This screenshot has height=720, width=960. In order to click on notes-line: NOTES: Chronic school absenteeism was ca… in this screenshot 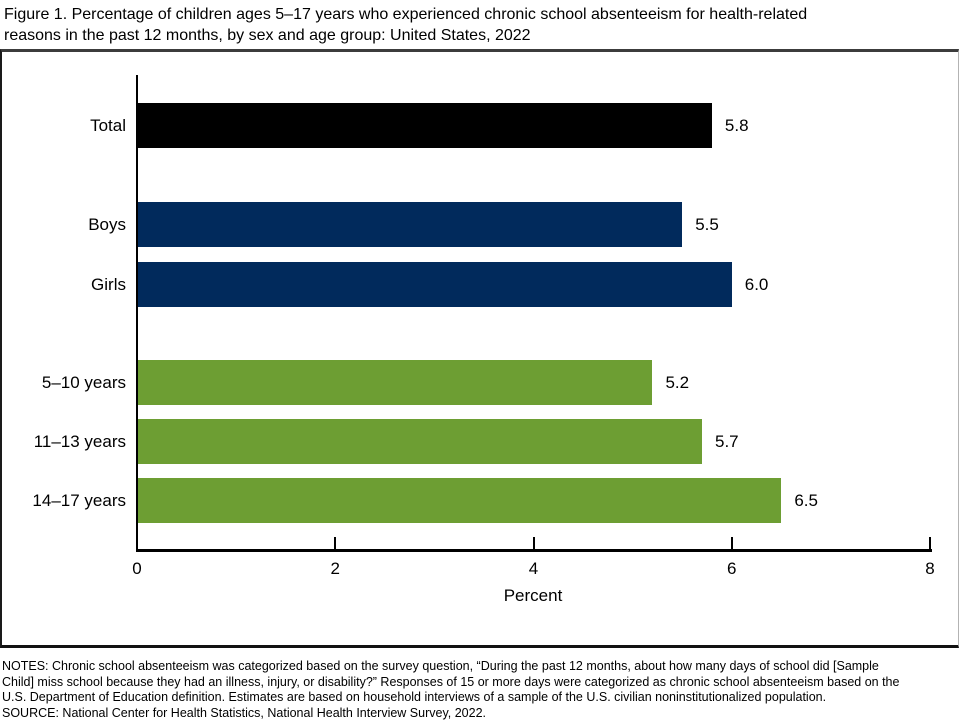, I will do `click(440, 666)`.